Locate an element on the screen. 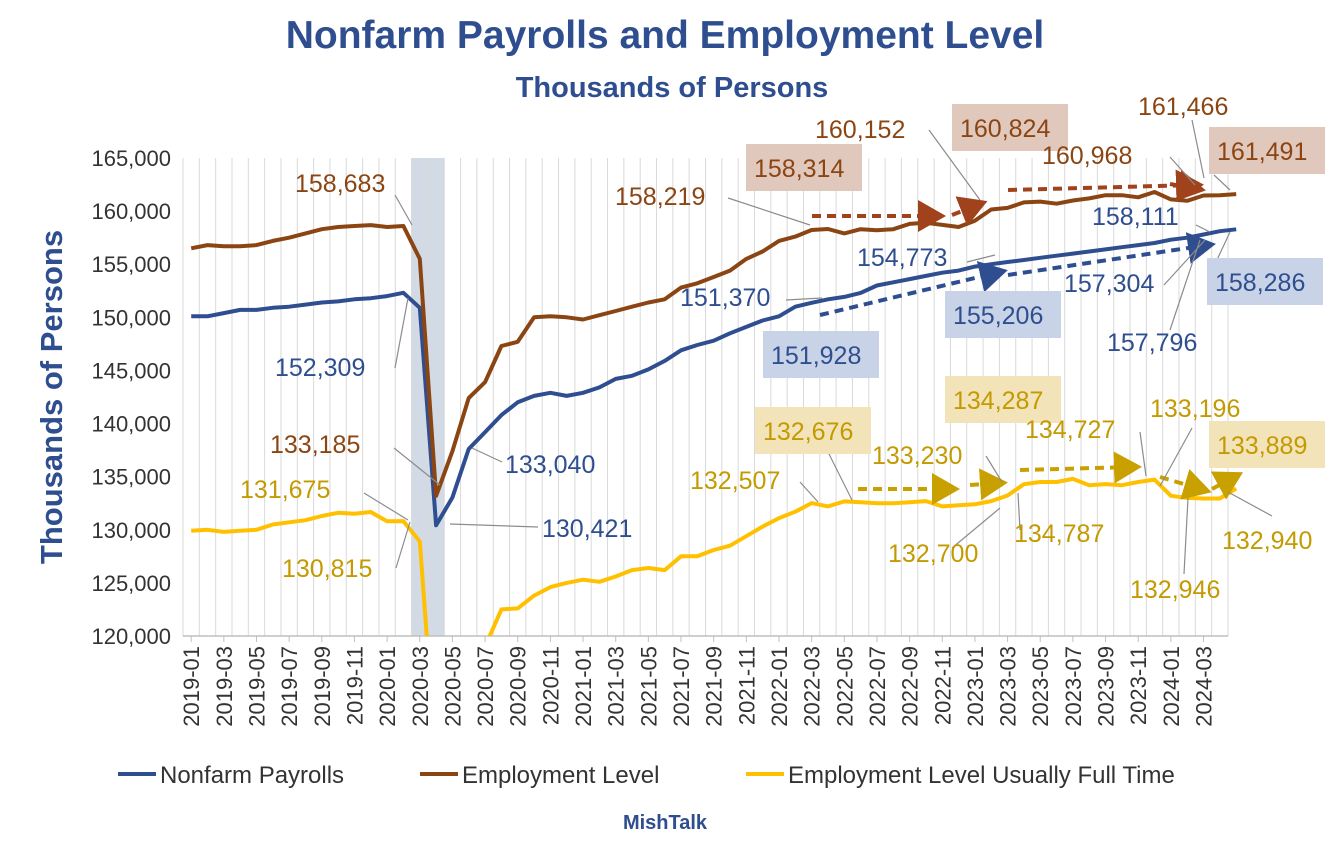  annotation-label: 158,111 is located at coordinates (1135, 217).